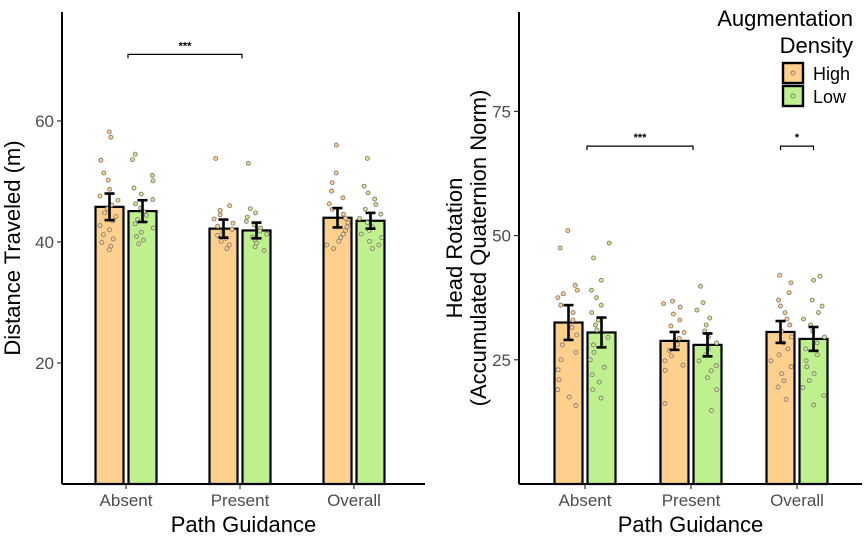  What do you see at coordinates (691, 524) in the screenshot?
I see `x-axis-title: Path Guidance` at bounding box center [691, 524].